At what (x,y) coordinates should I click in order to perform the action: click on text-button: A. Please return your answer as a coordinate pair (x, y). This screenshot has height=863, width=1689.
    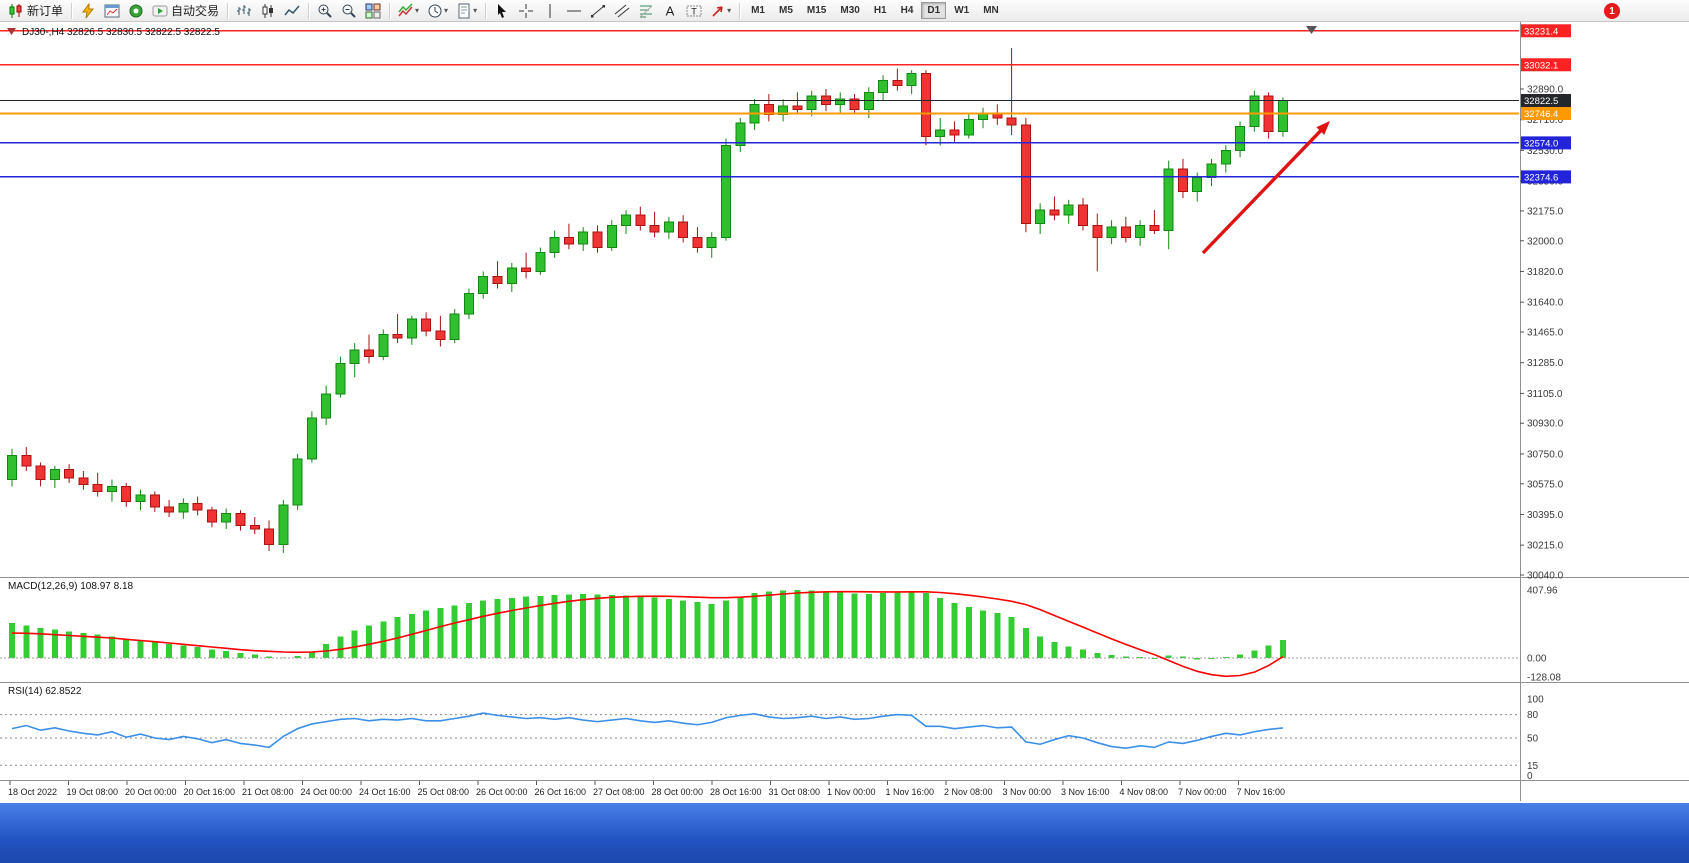
    Looking at the image, I should click on (670, 11).